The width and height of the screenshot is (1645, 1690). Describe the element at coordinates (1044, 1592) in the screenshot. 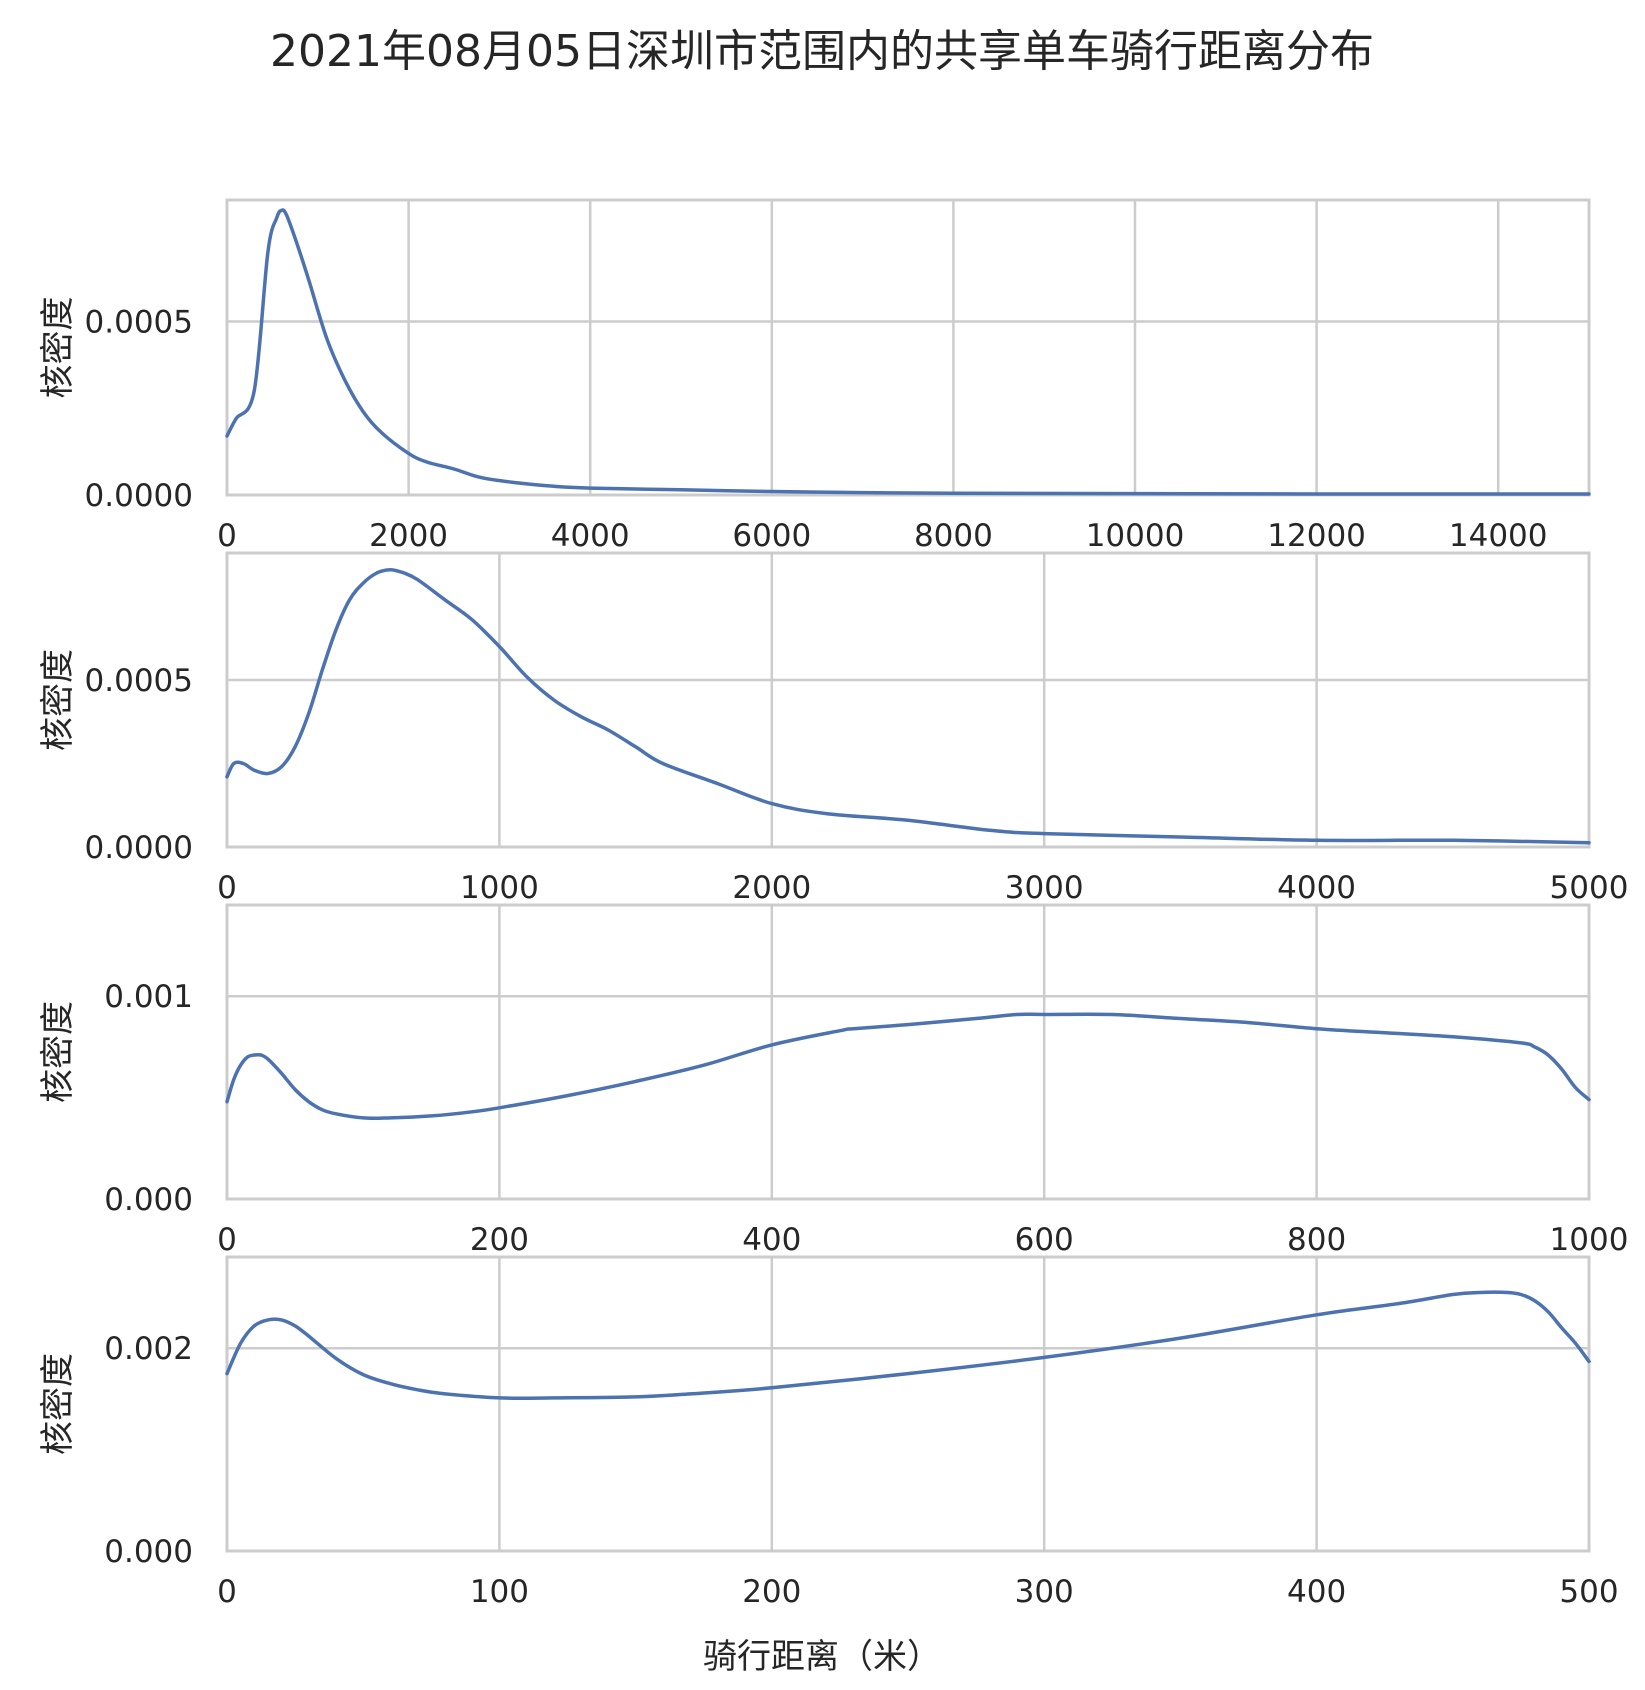

I see `x-tick-label: 300` at that location.